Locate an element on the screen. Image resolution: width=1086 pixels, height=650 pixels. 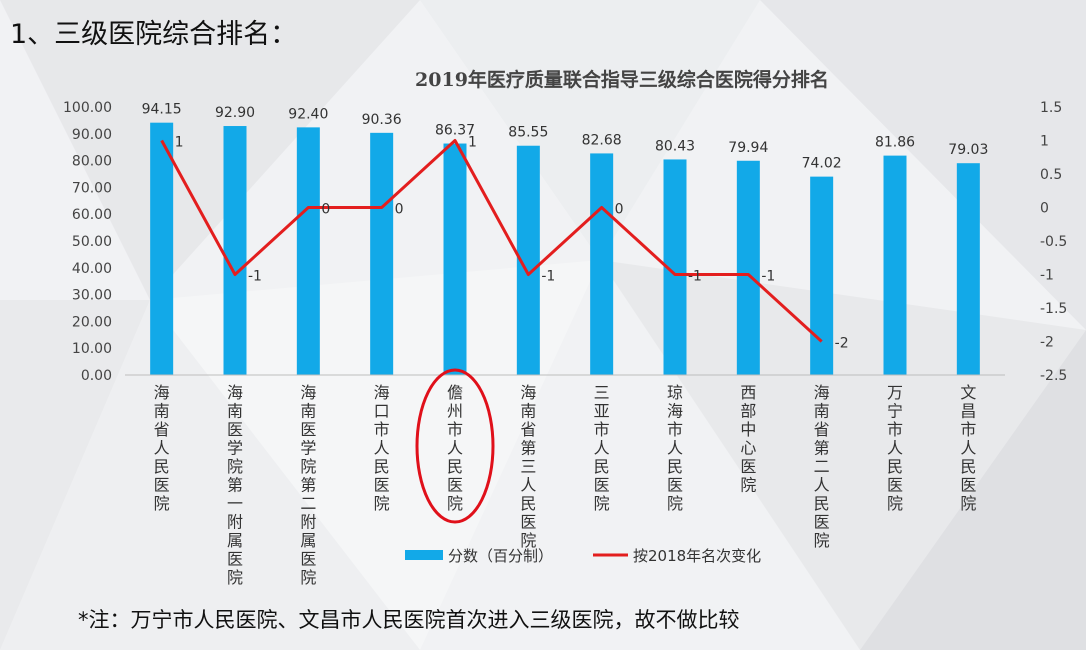
legend-bar-swatch is located at coordinates (424, 555).